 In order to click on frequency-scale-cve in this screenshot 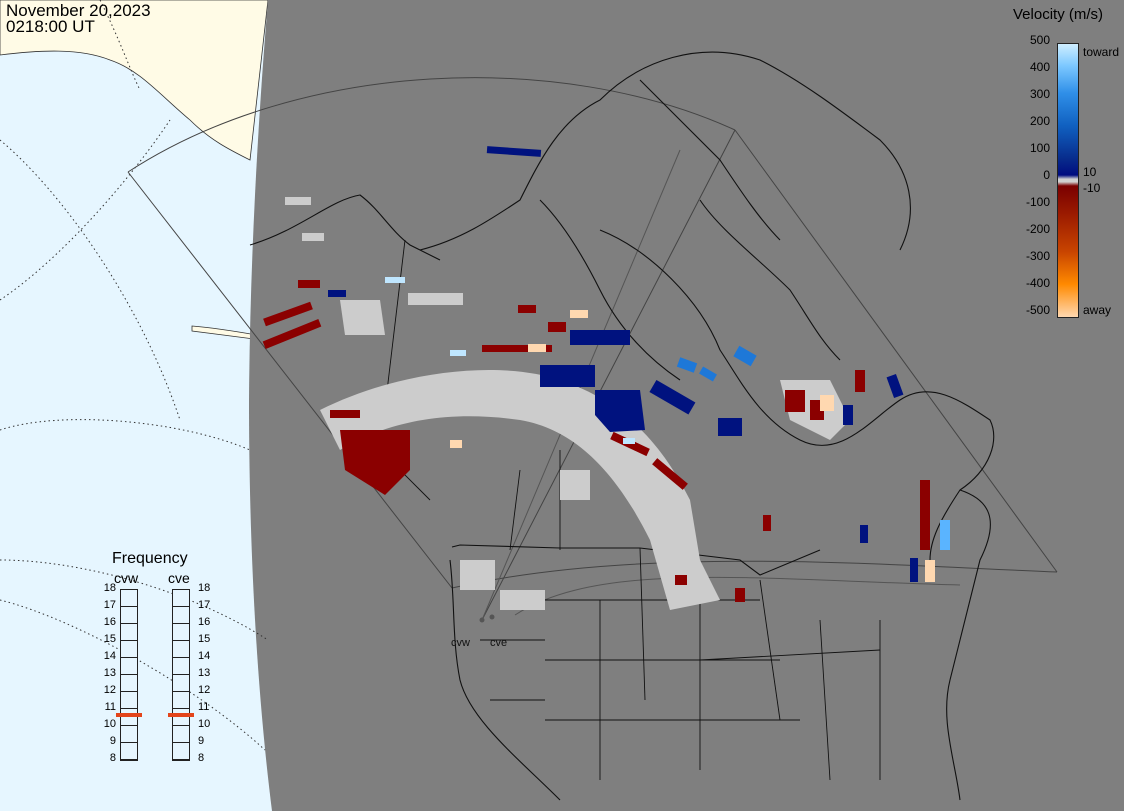, I will do `click(181, 675)`.